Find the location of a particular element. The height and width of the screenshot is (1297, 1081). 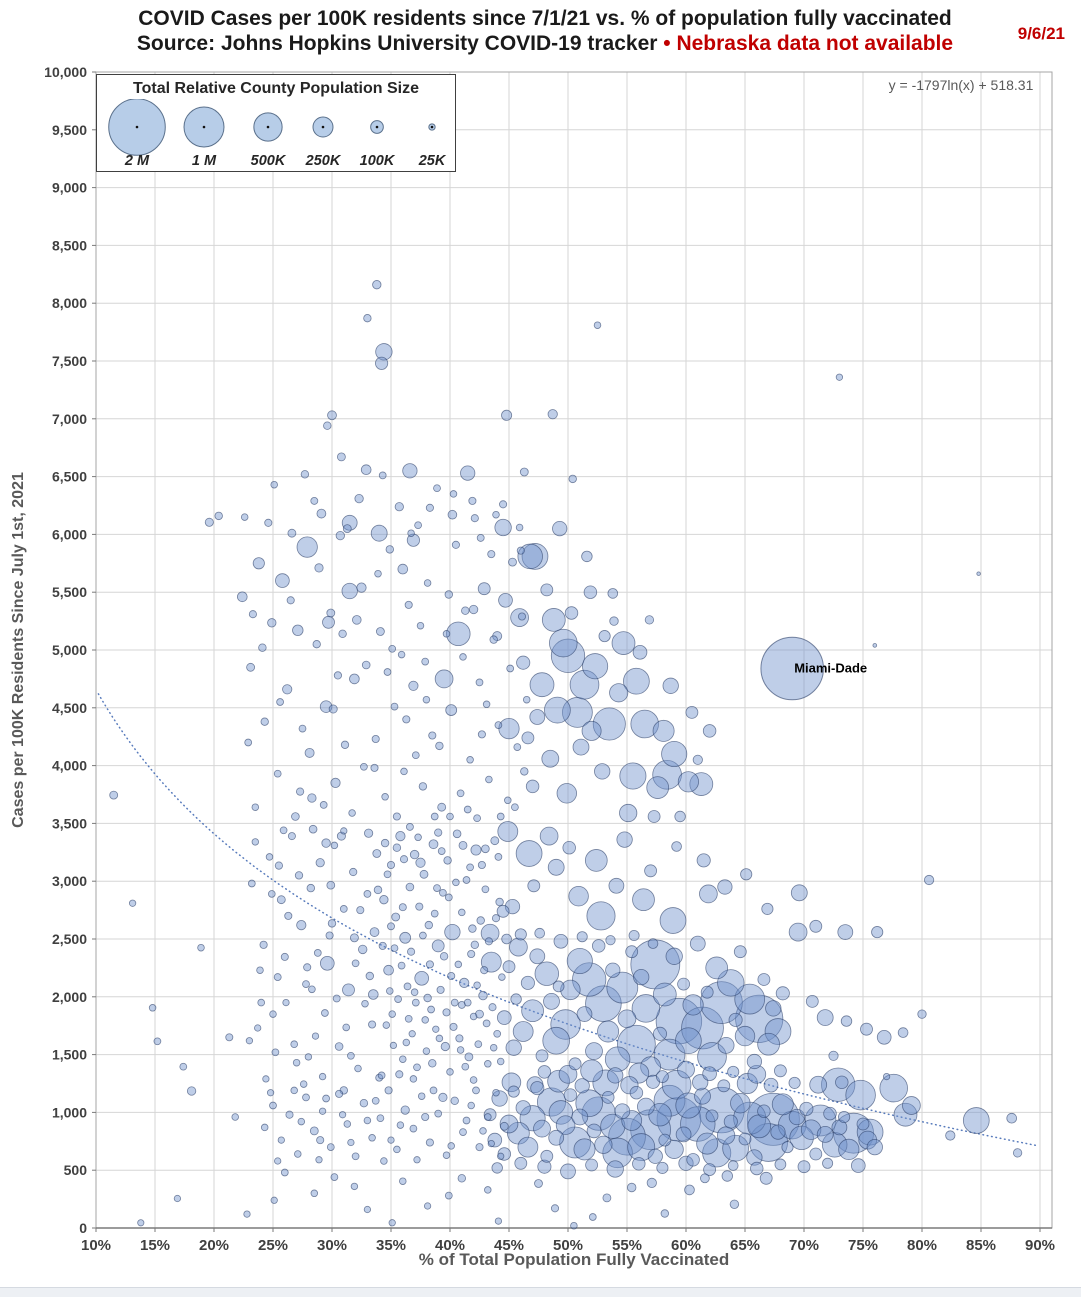

y-tick-label: 2,500 is located at coordinates (69, 939).